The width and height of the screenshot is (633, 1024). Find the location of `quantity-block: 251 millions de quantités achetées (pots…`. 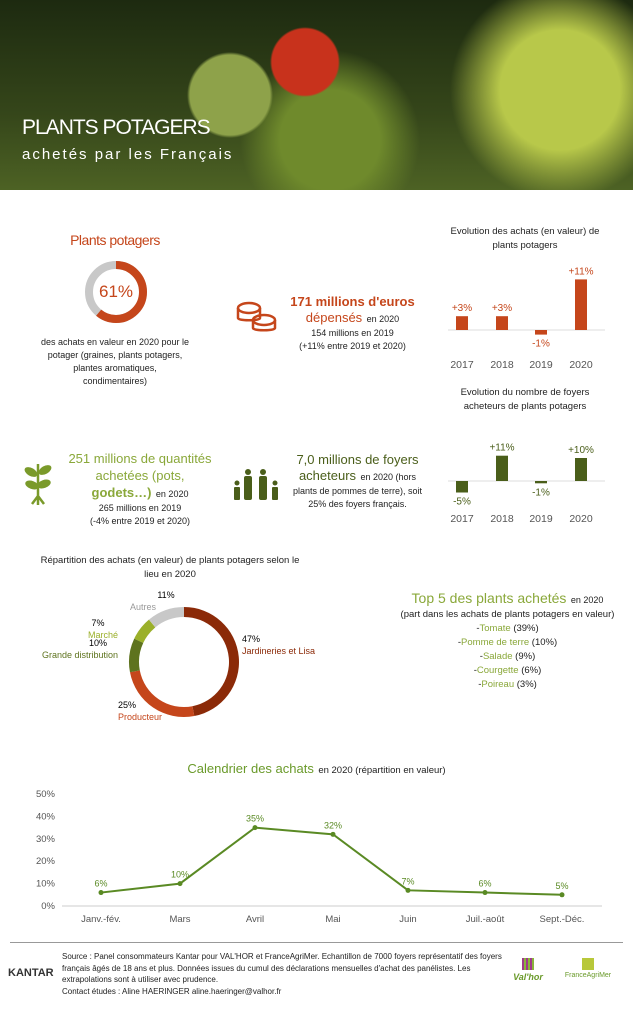

quantity-block: 251 millions de quantités achetées (pots… is located at coordinates (140, 489).